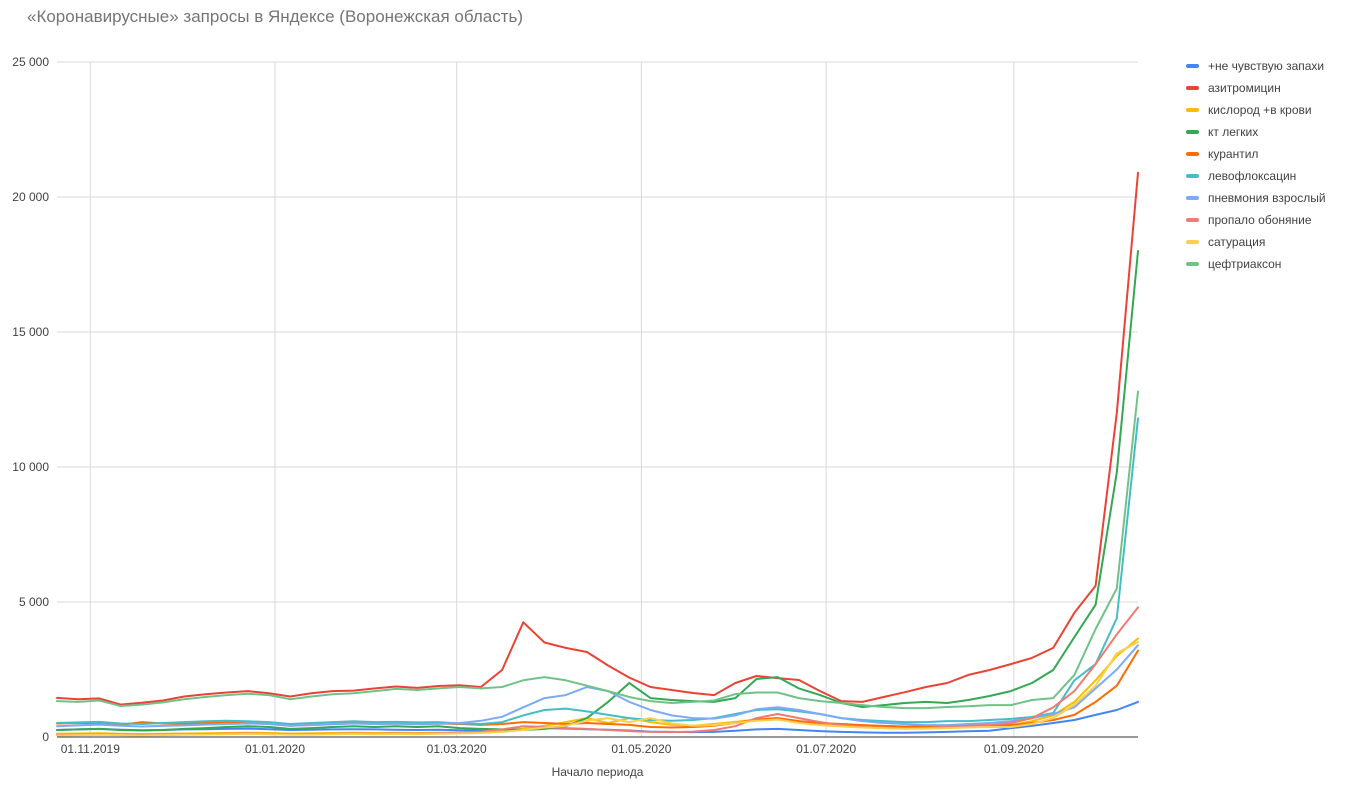 The image size is (1349, 793). I want to click on x-tick-label: 01.11.2019, so click(90, 749).